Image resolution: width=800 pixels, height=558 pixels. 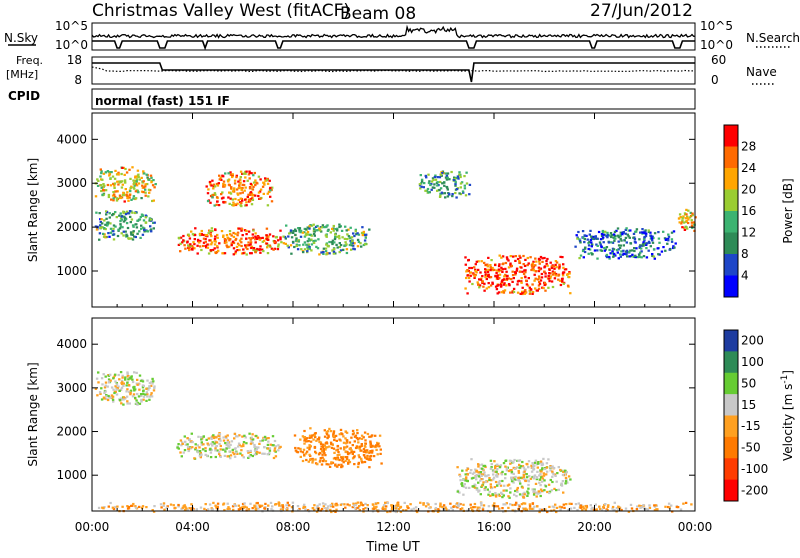 I want to click on x-tick-label: 20:00, so click(x=594, y=527).